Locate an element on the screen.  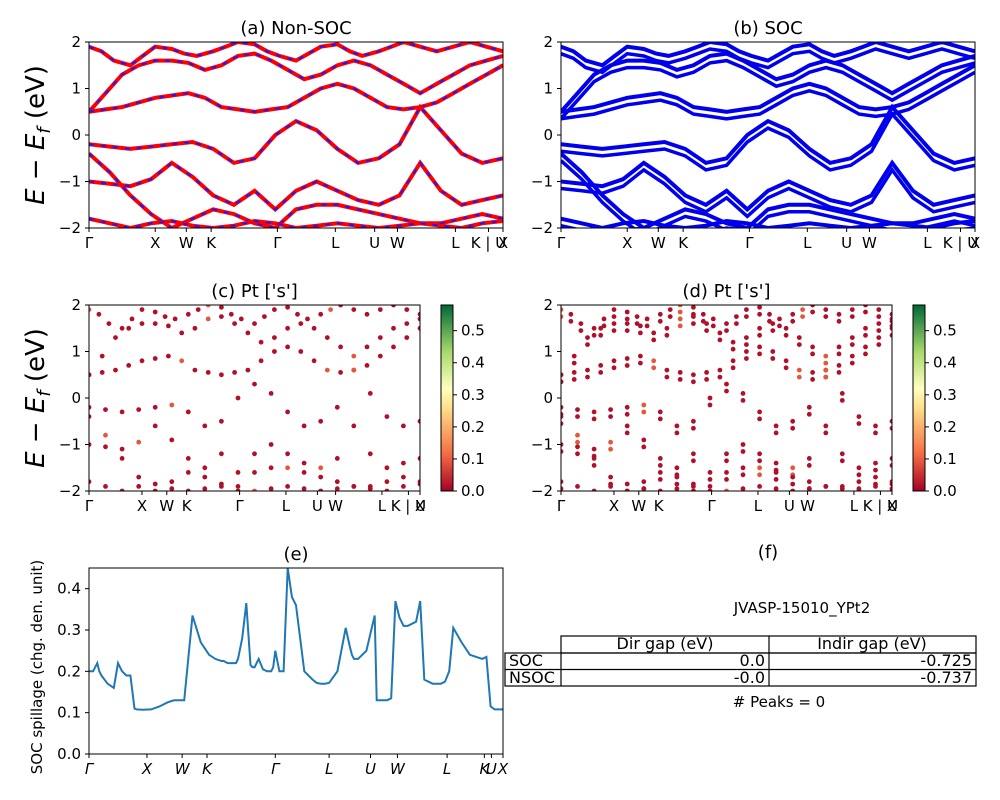
ytick-label-b: 2 is located at coordinates (548, 42).